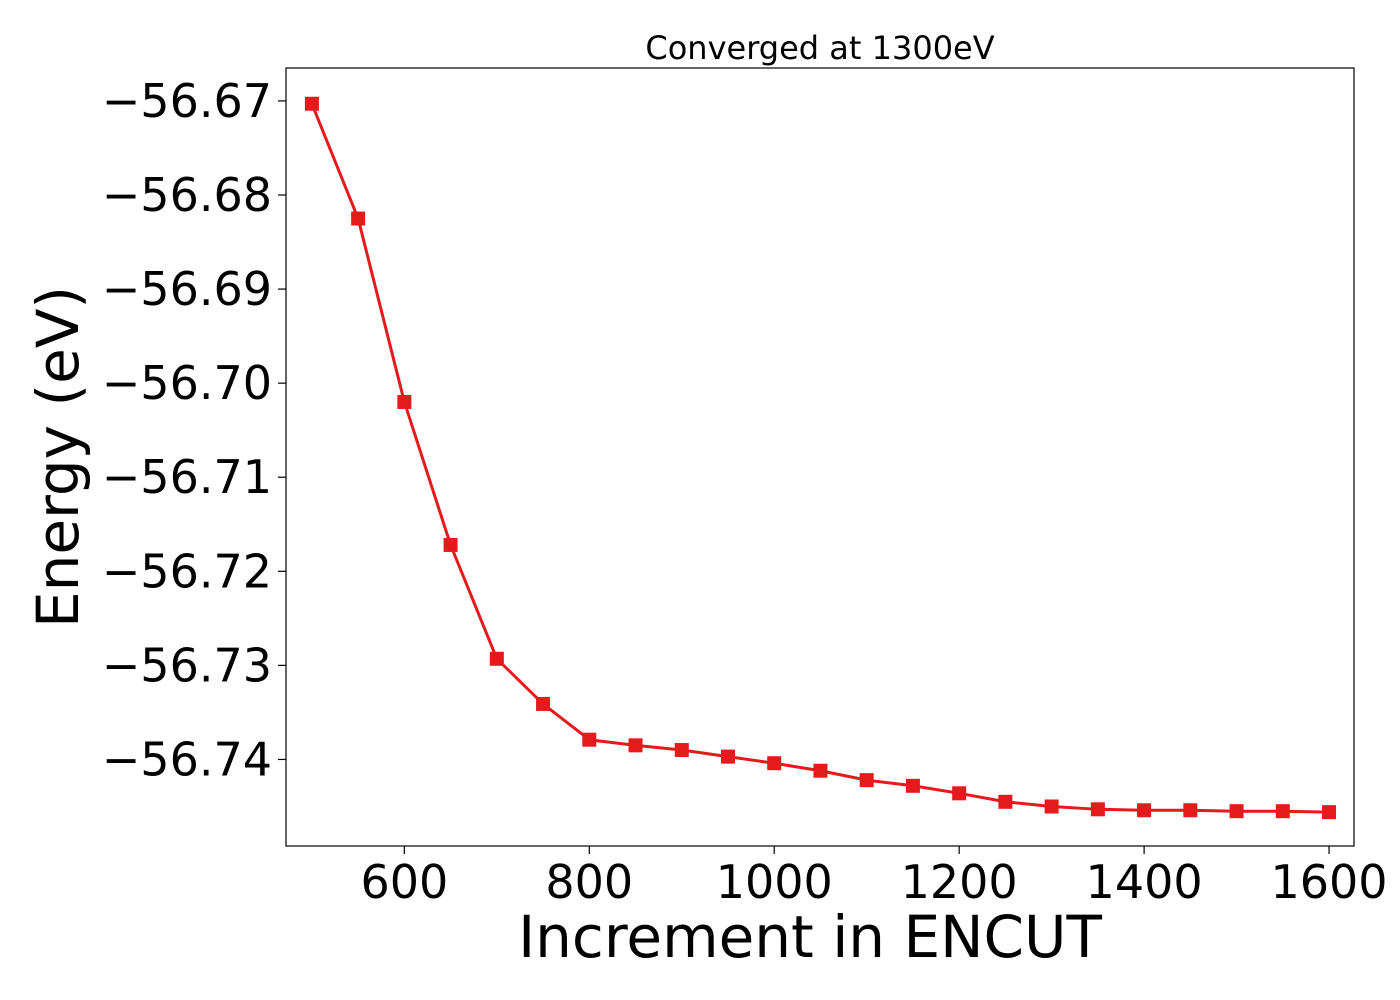  What do you see at coordinates (874, 877) in the screenshot?
I see `x-axis-ticks: 600 800 1000 1200 1400 1600` at bounding box center [874, 877].